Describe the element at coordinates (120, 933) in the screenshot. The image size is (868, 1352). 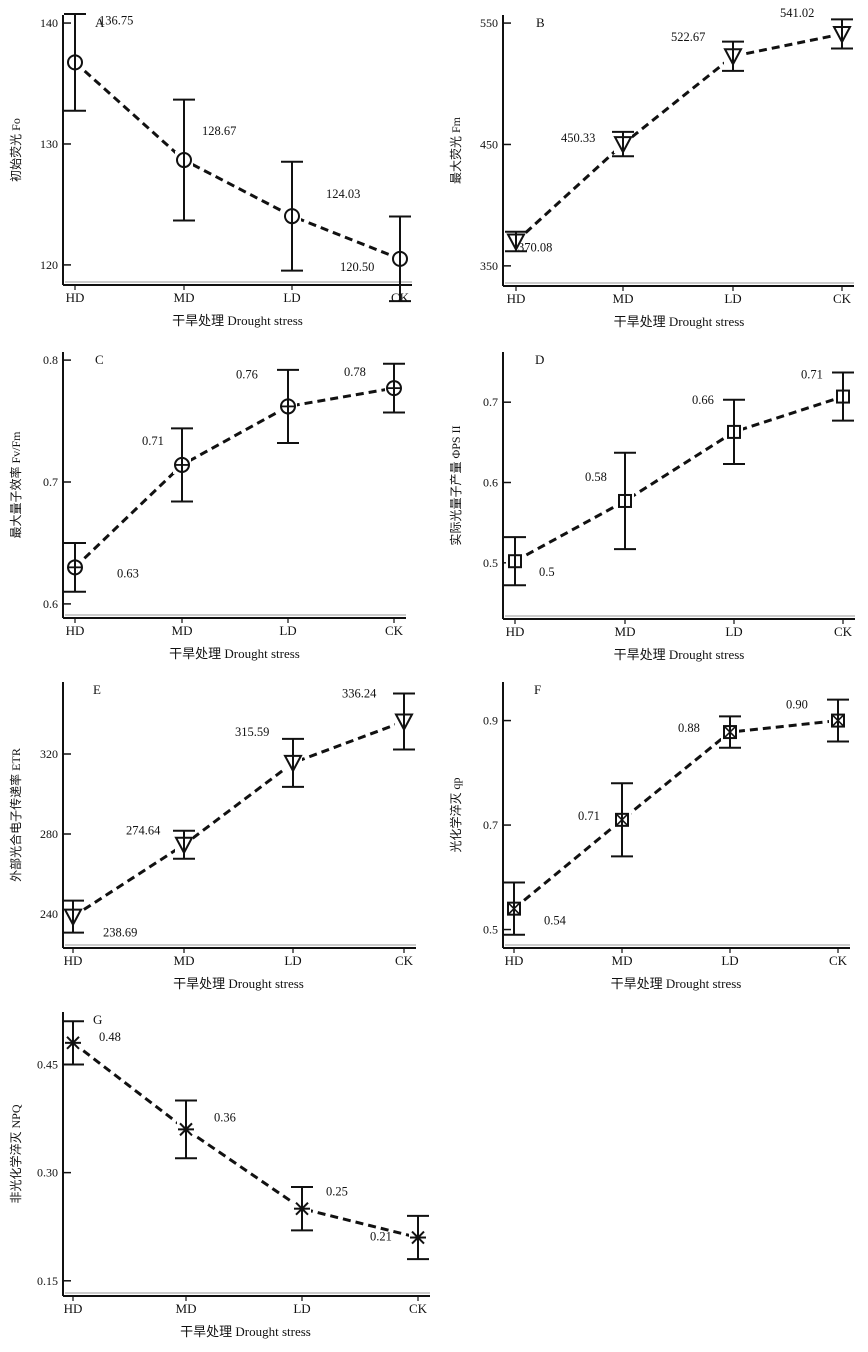
I see `data-label: 238.69` at that location.